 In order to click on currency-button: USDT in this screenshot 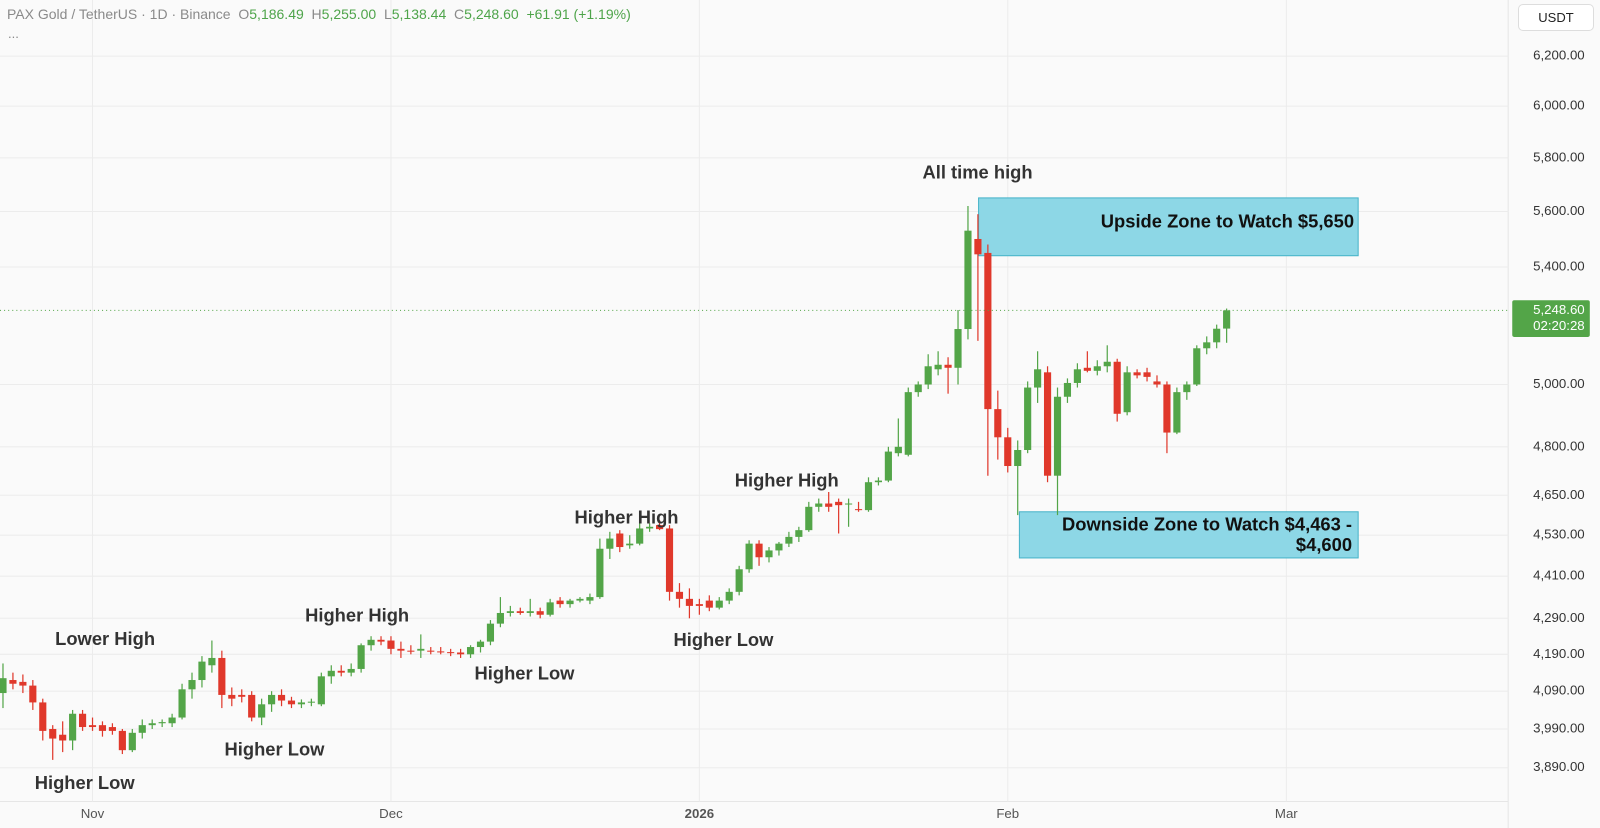, I will do `click(1556, 17)`.